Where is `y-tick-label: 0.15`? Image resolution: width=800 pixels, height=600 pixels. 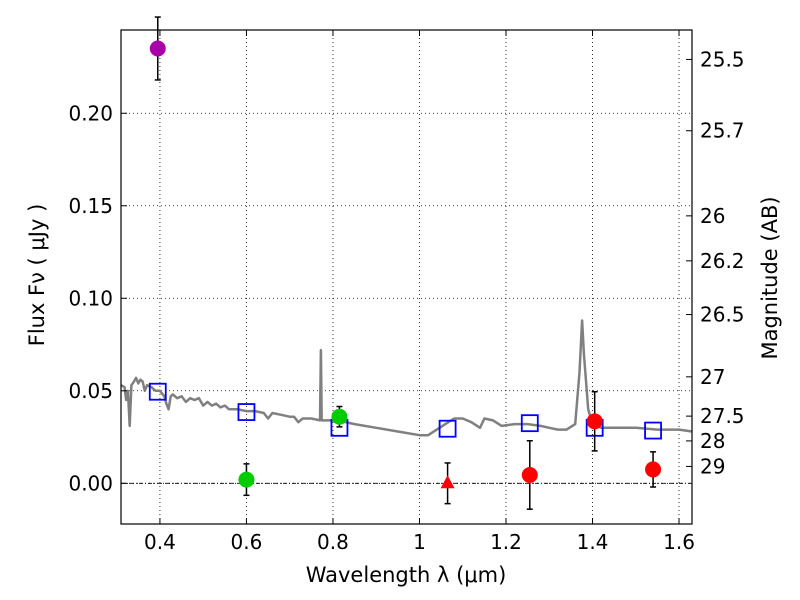
y-tick-label: 0.15 is located at coordinates (90, 206).